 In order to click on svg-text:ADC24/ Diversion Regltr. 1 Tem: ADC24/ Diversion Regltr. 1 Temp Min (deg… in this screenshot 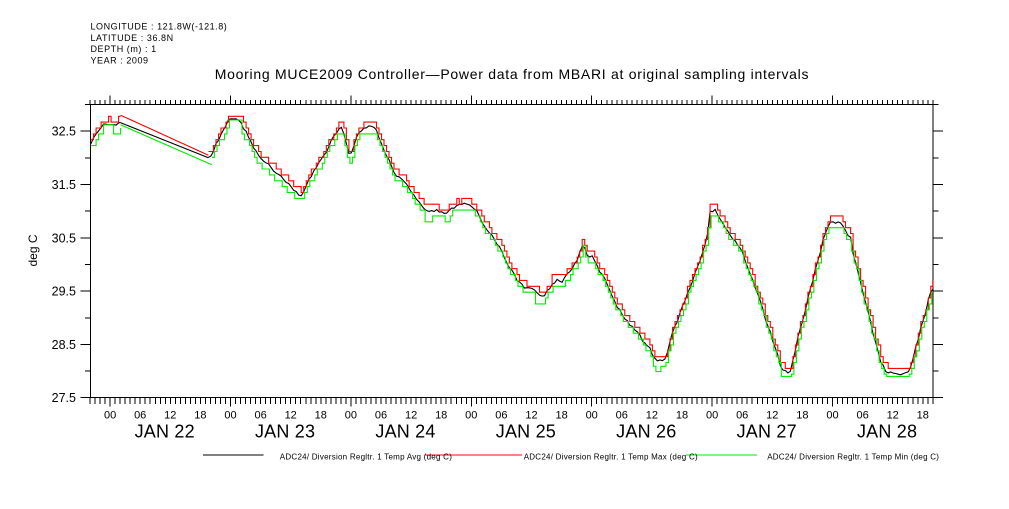, I will do `click(853, 456)`.